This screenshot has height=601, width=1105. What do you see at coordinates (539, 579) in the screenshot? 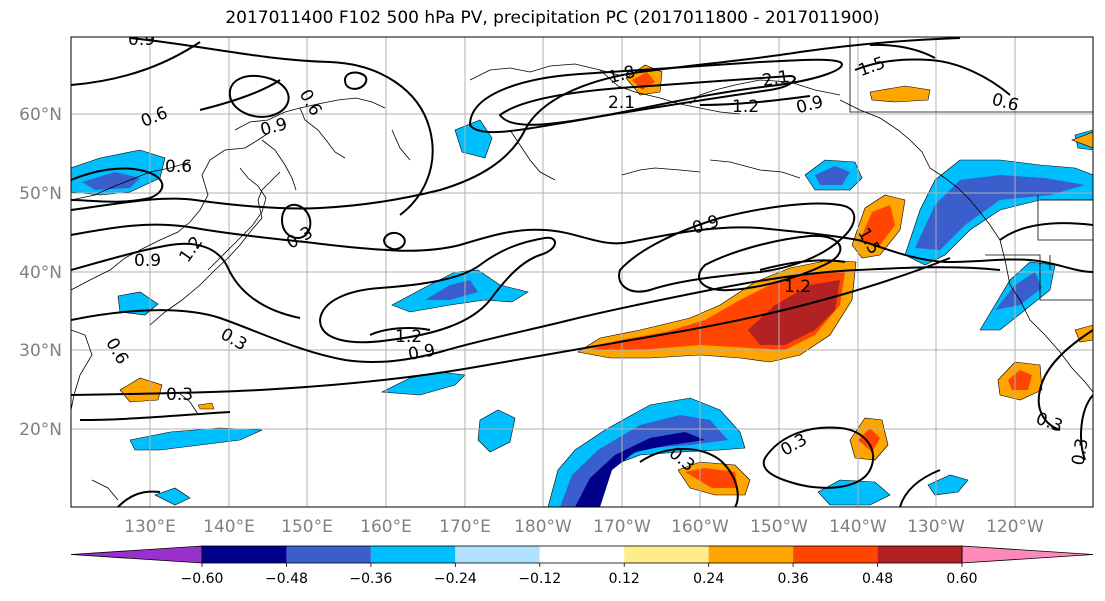
I see `colorbar-tick-label: −0.12` at bounding box center [539, 579].